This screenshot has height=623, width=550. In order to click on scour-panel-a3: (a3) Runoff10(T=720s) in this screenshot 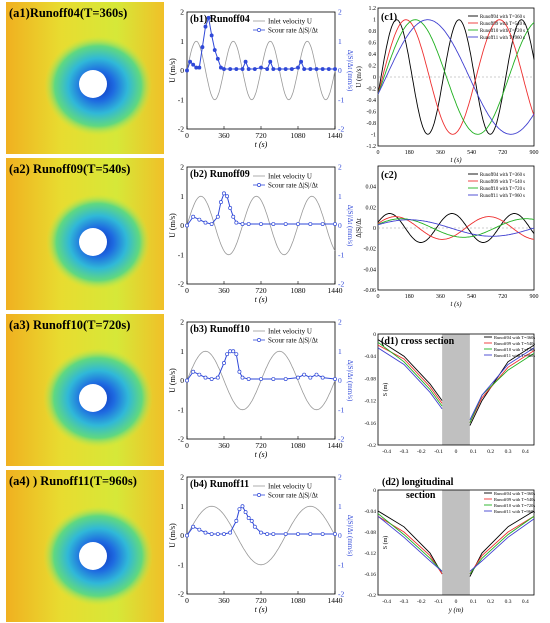, I will do `click(85, 390)`.